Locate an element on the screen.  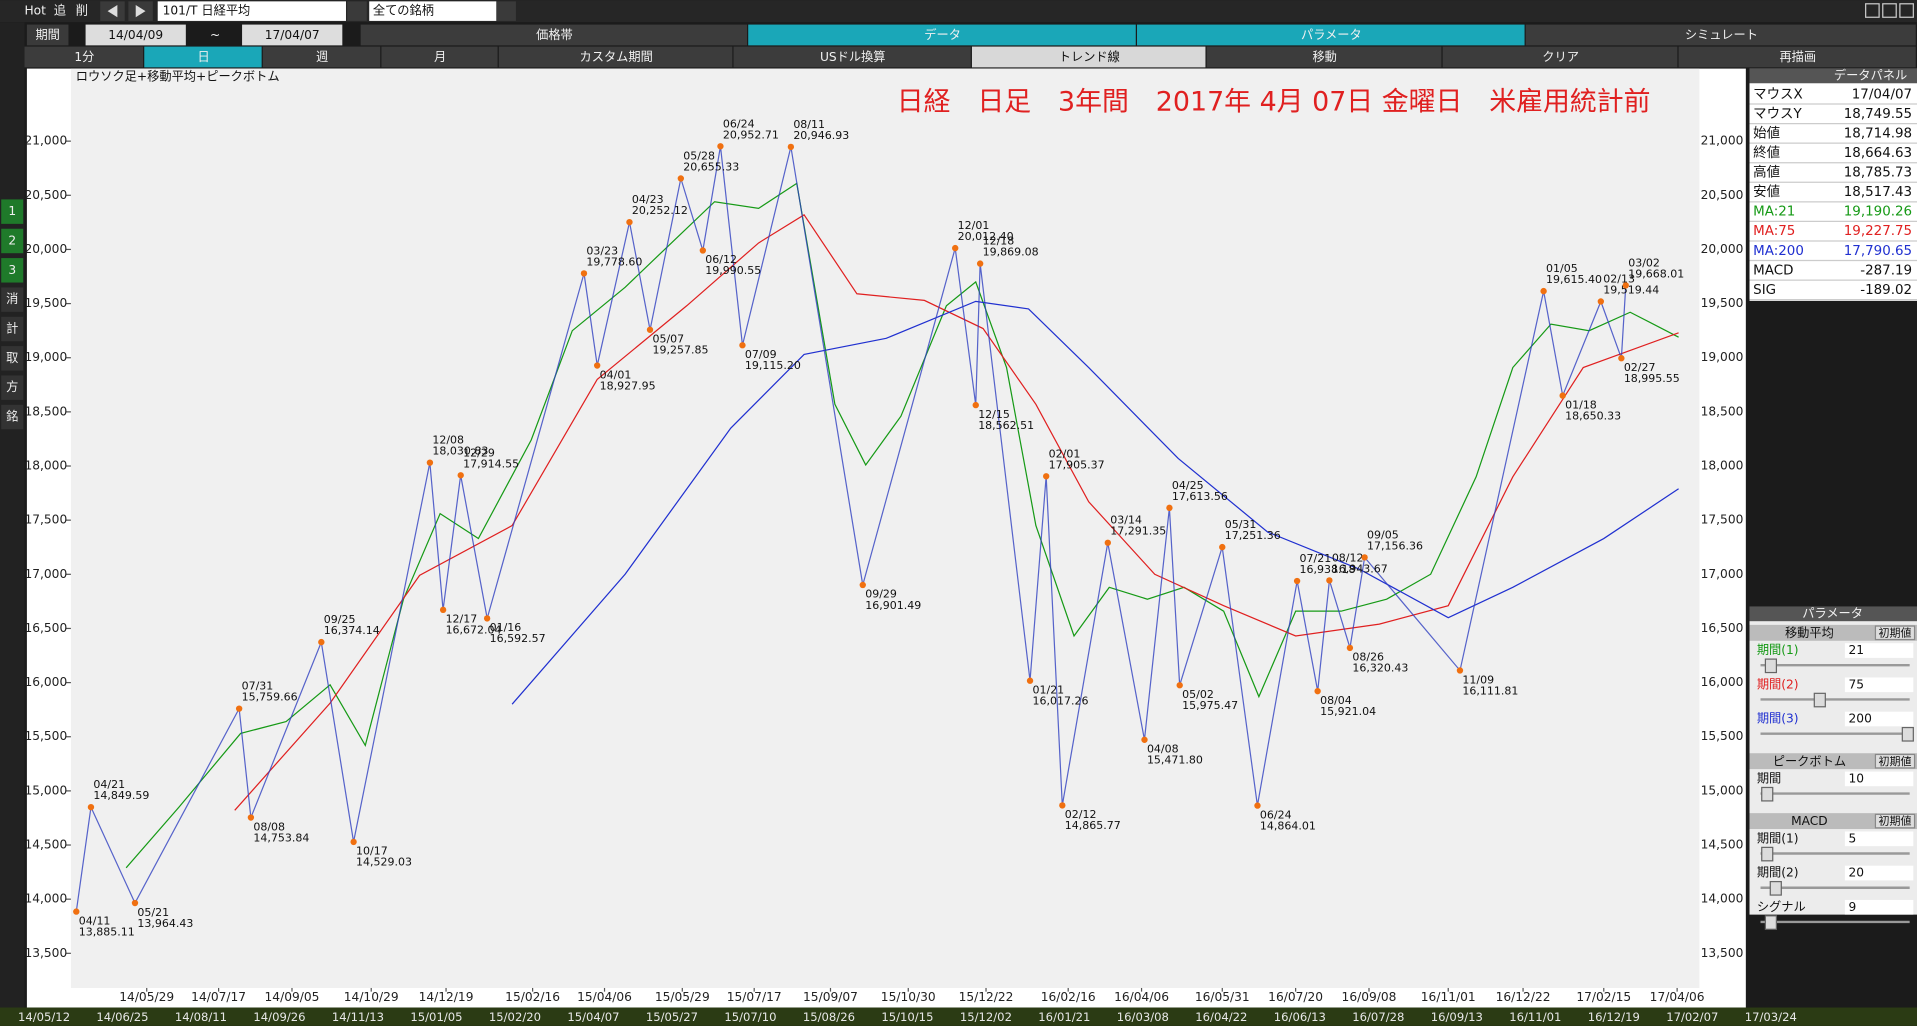
add-button: 追 is located at coordinates (60, 10).